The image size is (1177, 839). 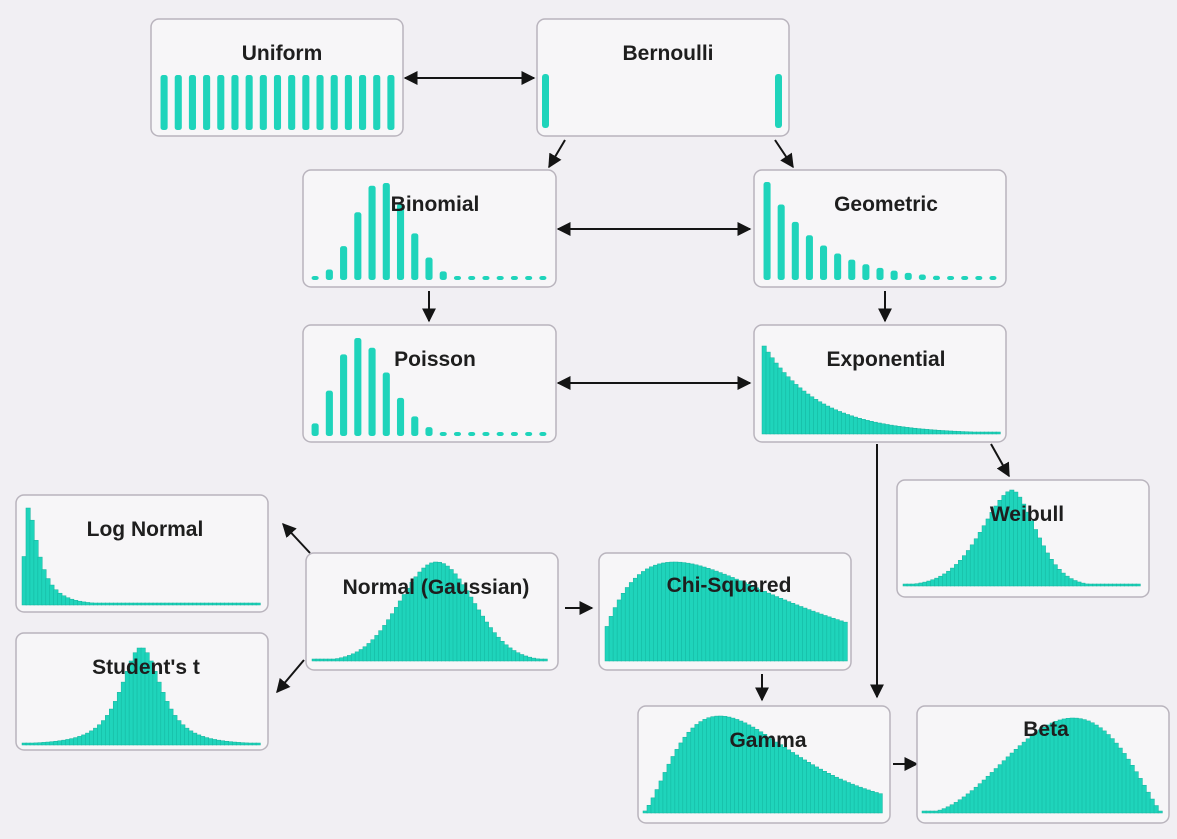 I want to click on node-gamma: Gamma, so click(x=764, y=764).